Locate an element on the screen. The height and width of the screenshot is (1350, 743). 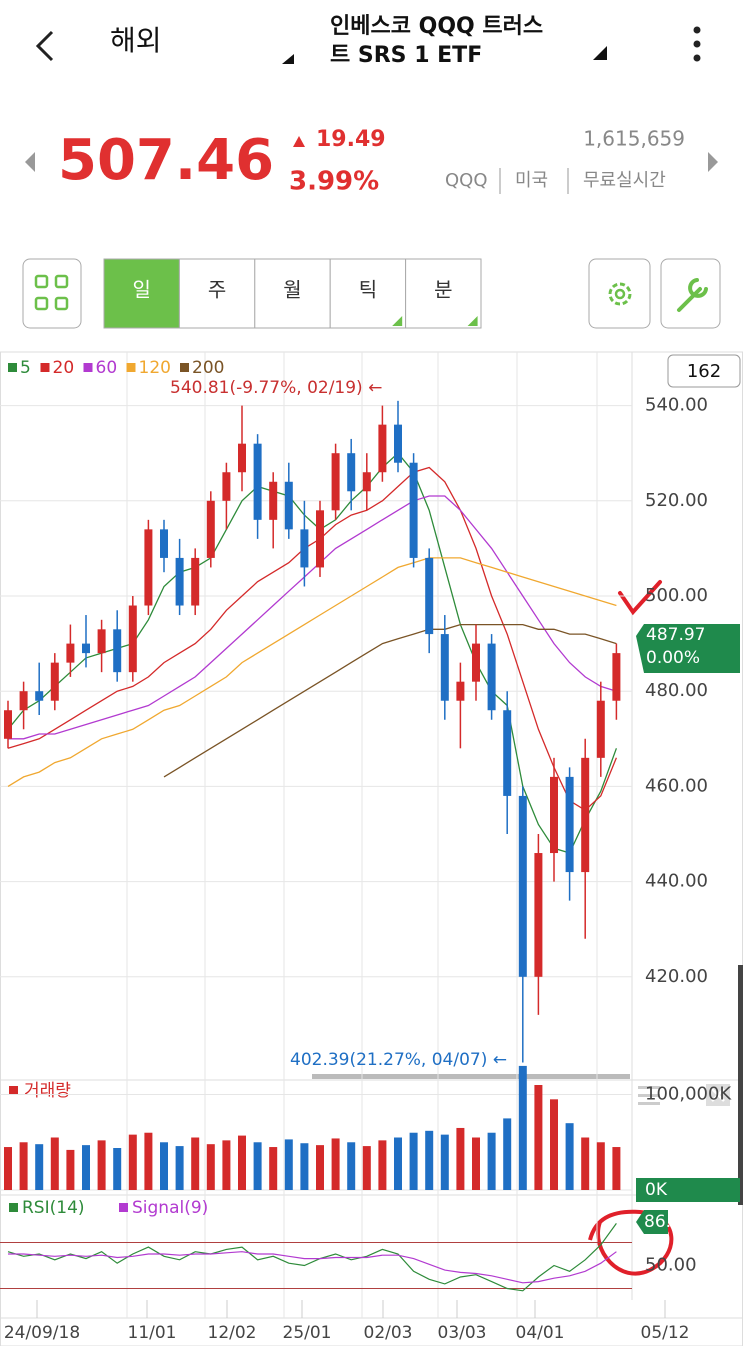
annotation-circle is located at coordinates (631, 1242).